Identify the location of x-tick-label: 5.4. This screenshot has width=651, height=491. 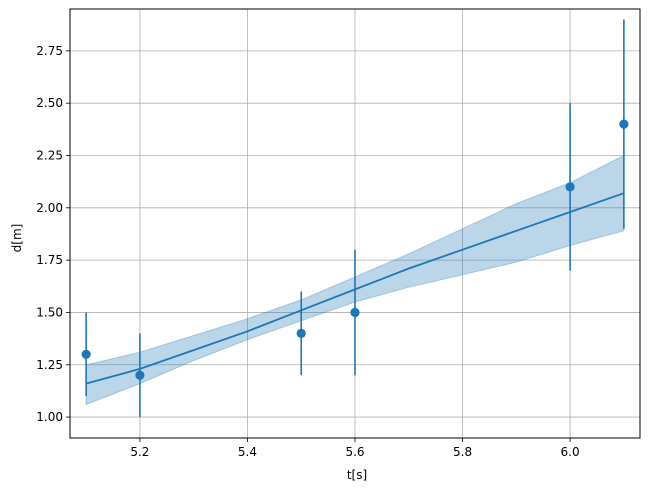
(247, 452).